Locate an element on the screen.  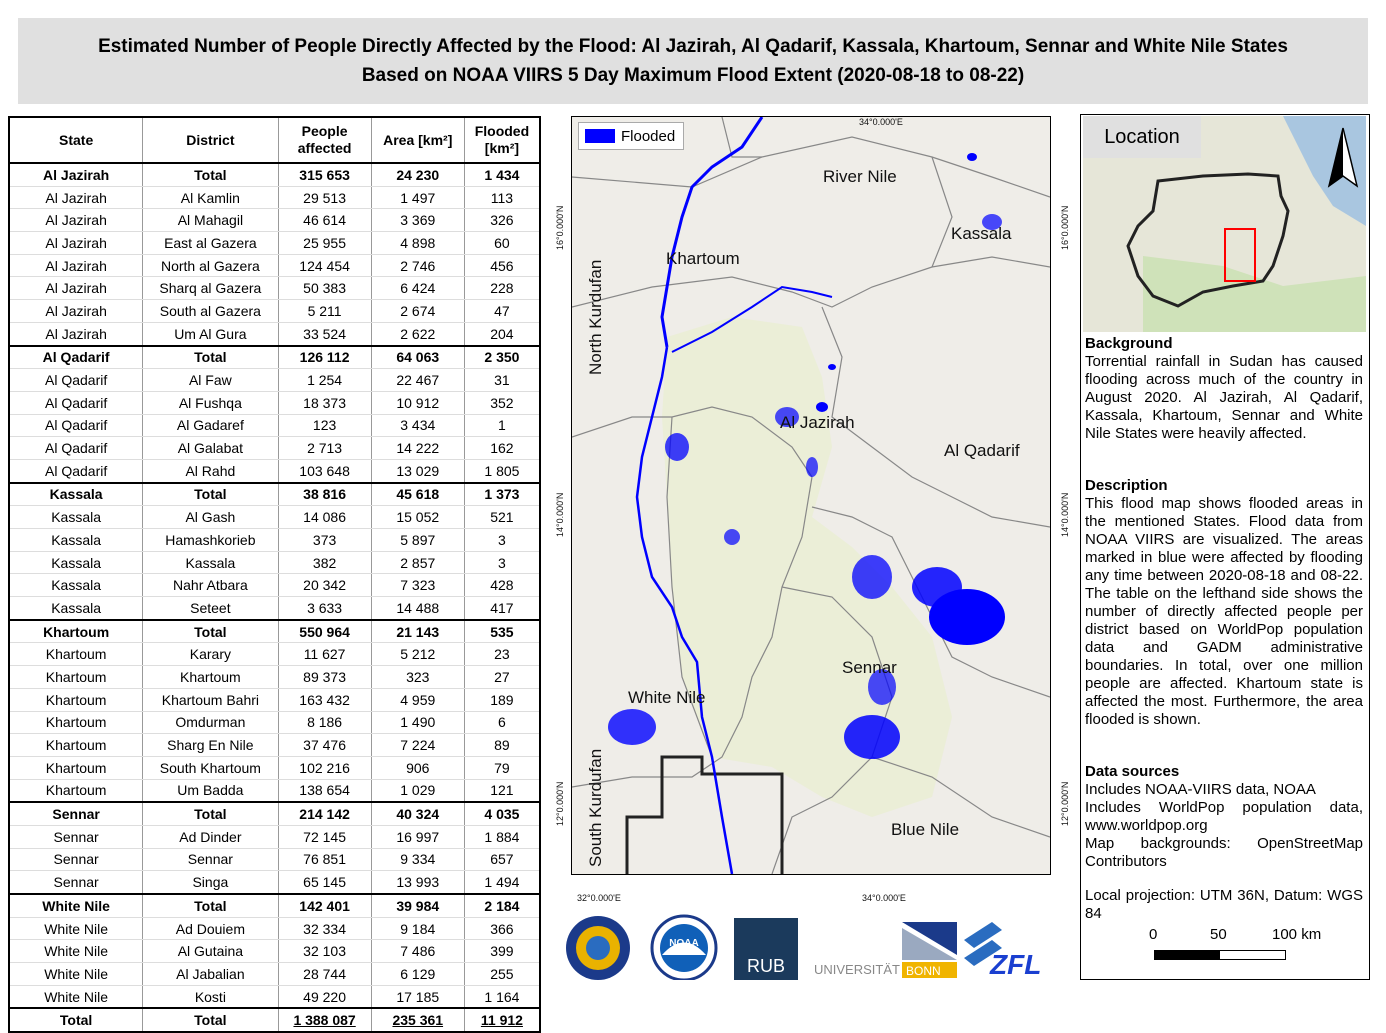
table-row: Al Jazirah Al Mahagil 46 614 3 369 326 is located at coordinates (274, 220).